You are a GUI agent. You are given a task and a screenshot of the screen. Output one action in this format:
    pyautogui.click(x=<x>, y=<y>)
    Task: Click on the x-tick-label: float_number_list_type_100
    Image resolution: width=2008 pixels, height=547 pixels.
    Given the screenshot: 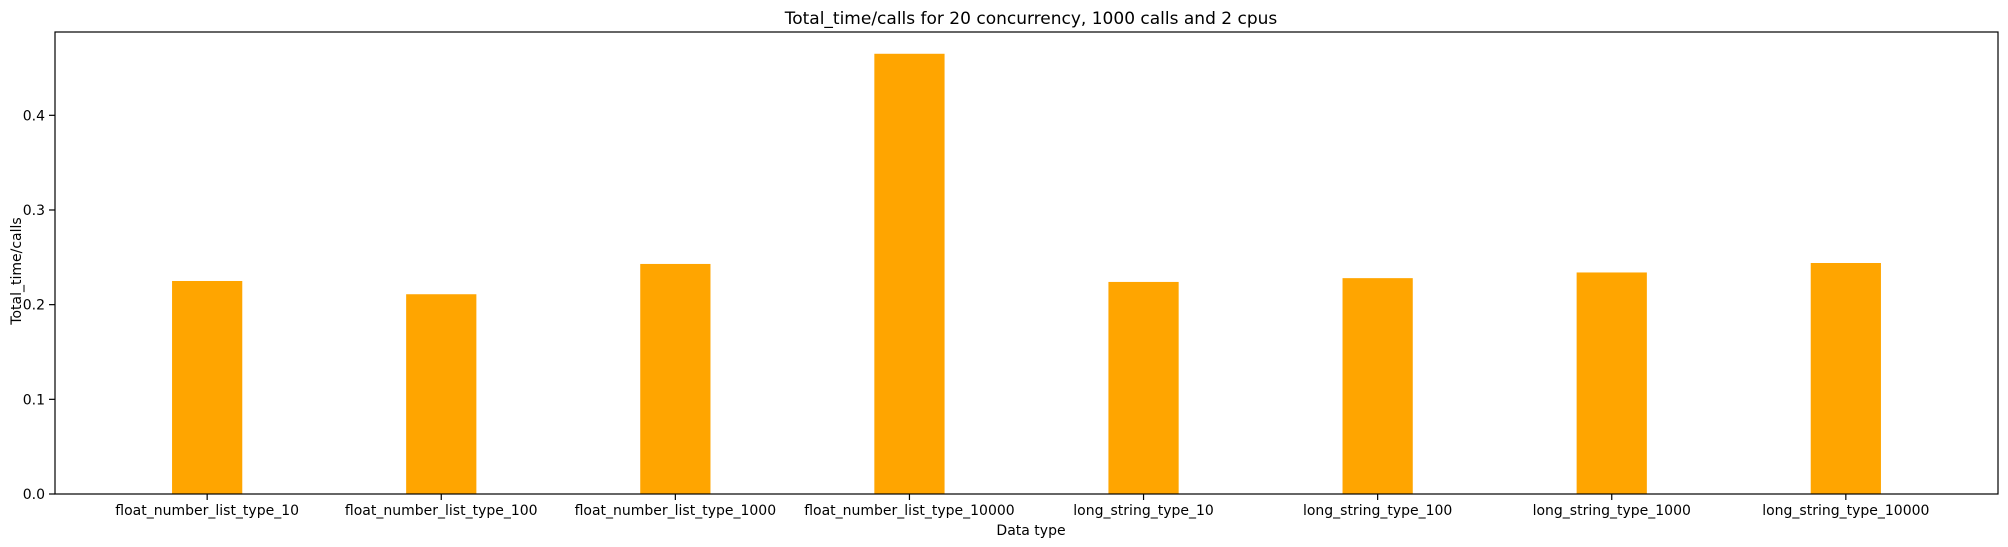 What is the action you would take?
    pyautogui.click(x=441, y=511)
    